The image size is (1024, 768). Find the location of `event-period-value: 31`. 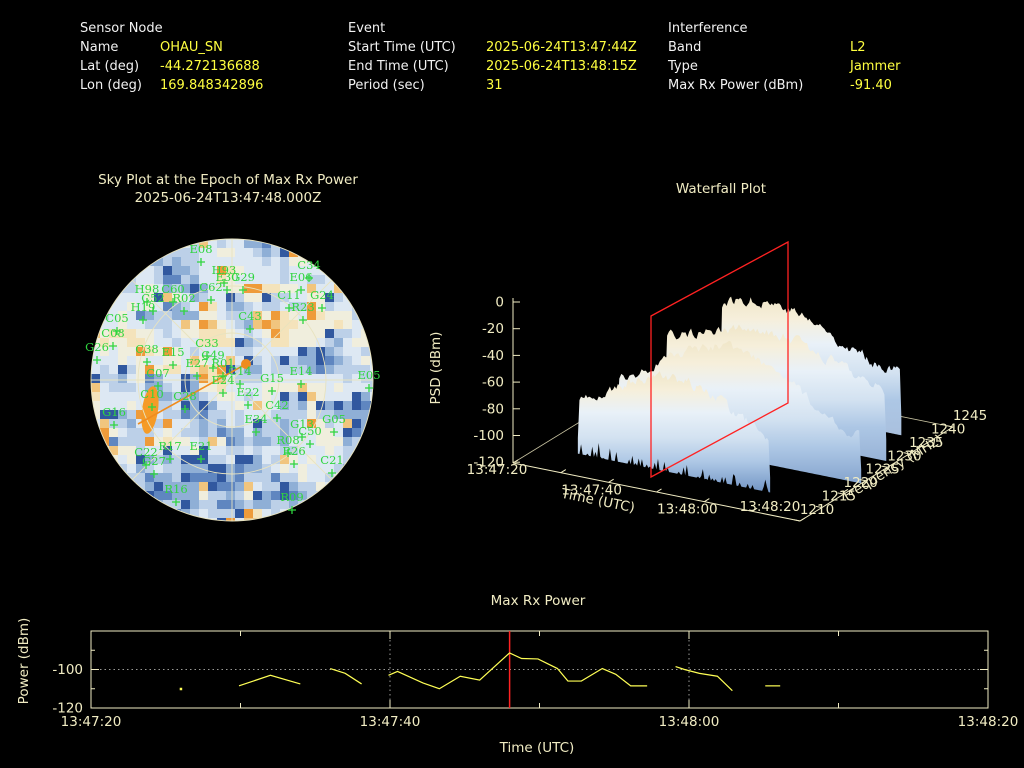

event-period-value: 31 is located at coordinates (494, 85).